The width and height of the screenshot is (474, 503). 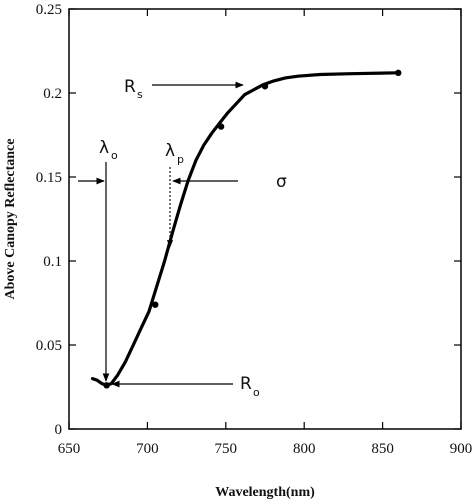 I want to click on annotation-sigma-label: σ, so click(x=281, y=182).